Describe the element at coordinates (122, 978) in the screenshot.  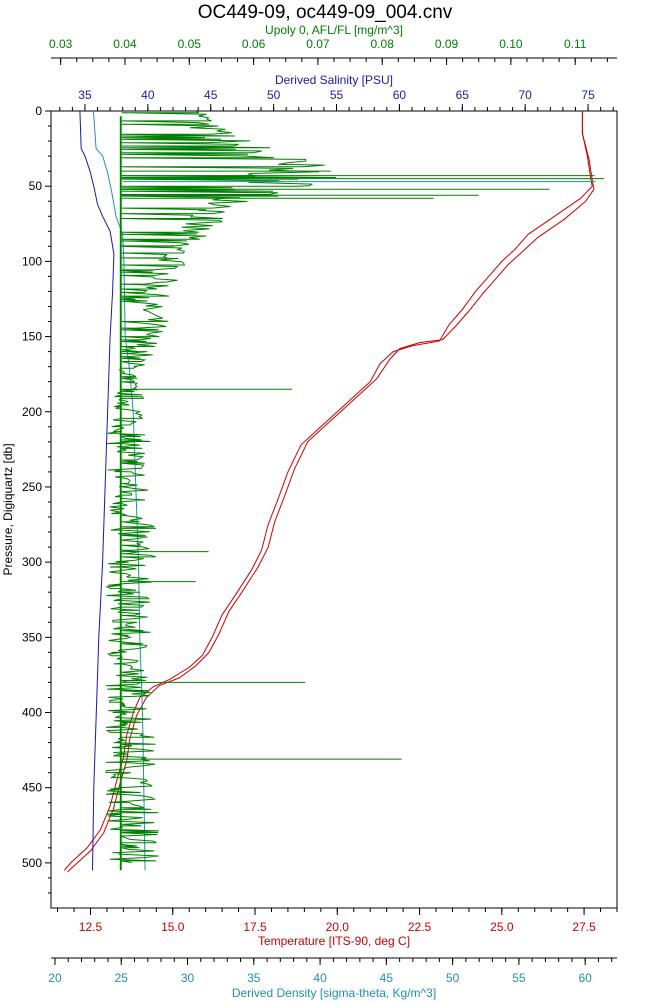
I see `density-tick-label: 25` at that location.